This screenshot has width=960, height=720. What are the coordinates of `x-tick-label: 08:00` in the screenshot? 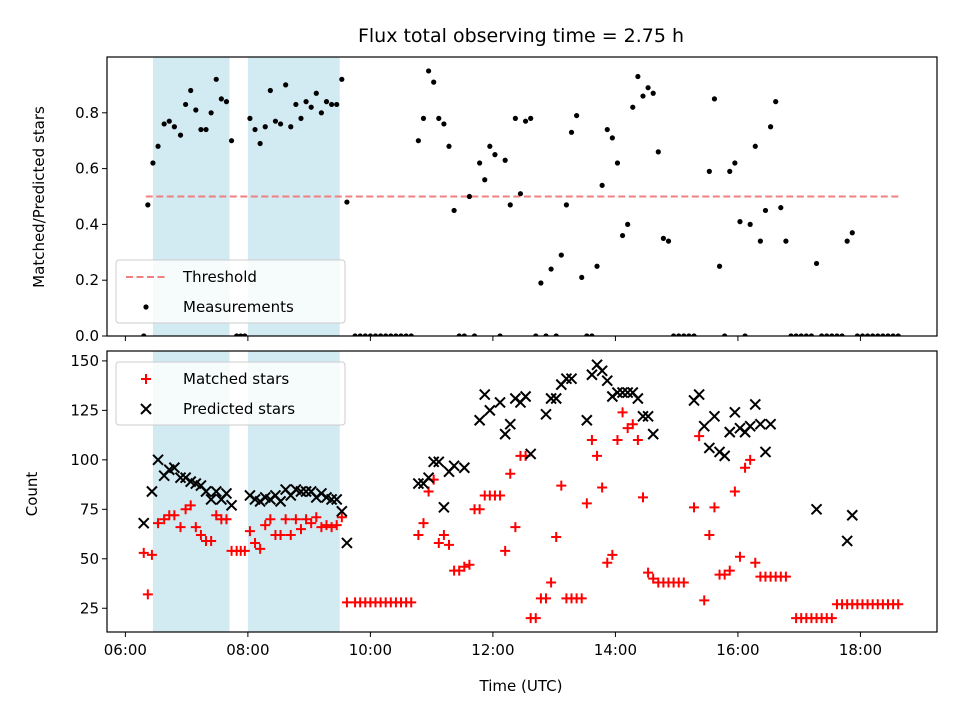 It's located at (247, 650).